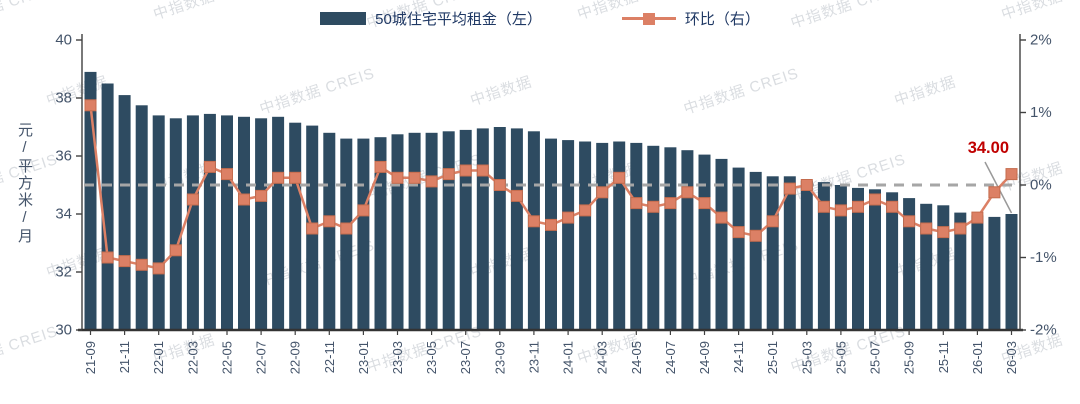 The height and width of the screenshot is (404, 1080). What do you see at coordinates (977, 357) in the screenshot?
I see `x-axis-tick-label: 26-01` at bounding box center [977, 357].